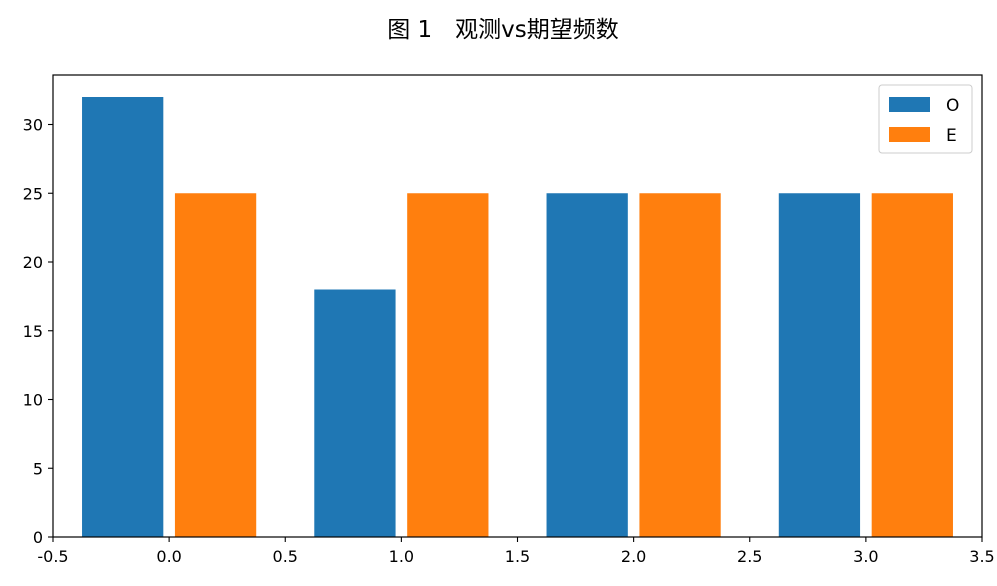 Image resolution: width=997 pixels, height=586 pixels. What do you see at coordinates (981, 556) in the screenshot?
I see `x-tick-label: 3.5` at bounding box center [981, 556].